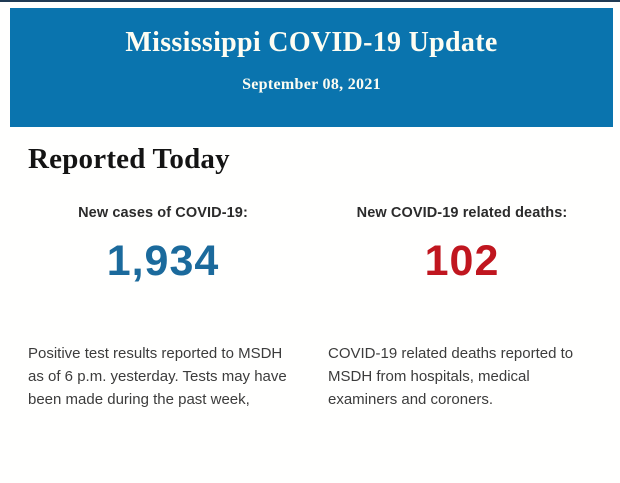  What do you see at coordinates (311, 42) in the screenshot?
I see `page-title: Mississippi COVID-19 Update` at bounding box center [311, 42].